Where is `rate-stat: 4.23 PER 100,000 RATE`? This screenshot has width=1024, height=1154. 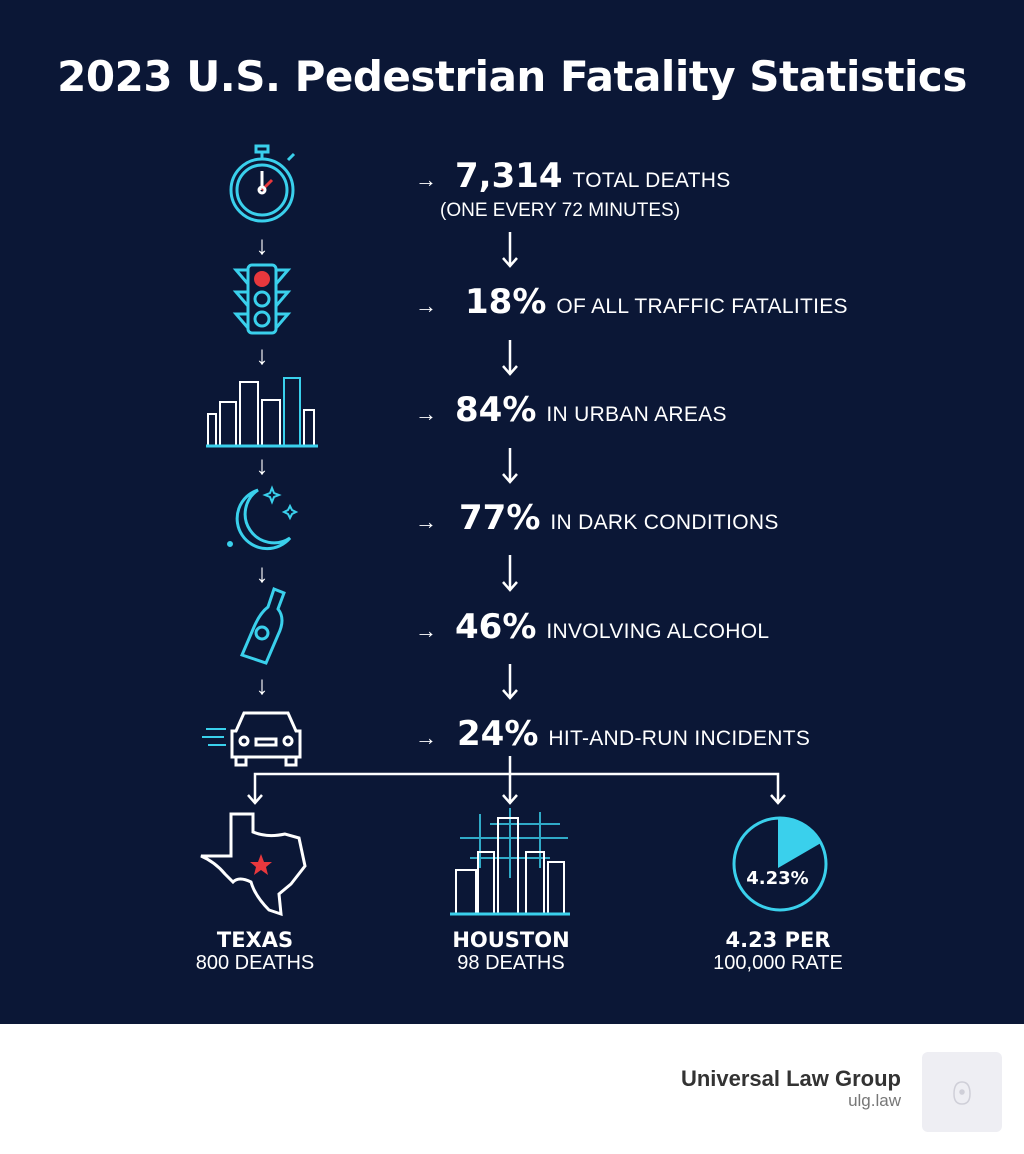
rate-stat: 4.23 PER 100,000 RATE is located at coordinates (778, 951).